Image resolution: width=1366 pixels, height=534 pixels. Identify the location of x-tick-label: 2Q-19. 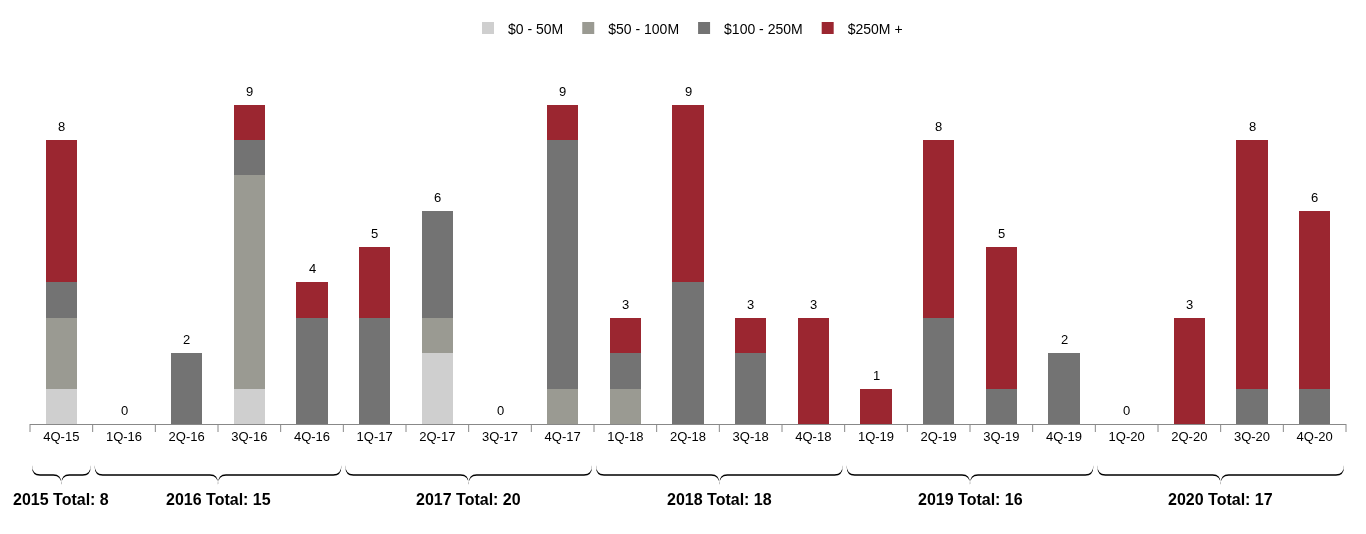
(938, 436).